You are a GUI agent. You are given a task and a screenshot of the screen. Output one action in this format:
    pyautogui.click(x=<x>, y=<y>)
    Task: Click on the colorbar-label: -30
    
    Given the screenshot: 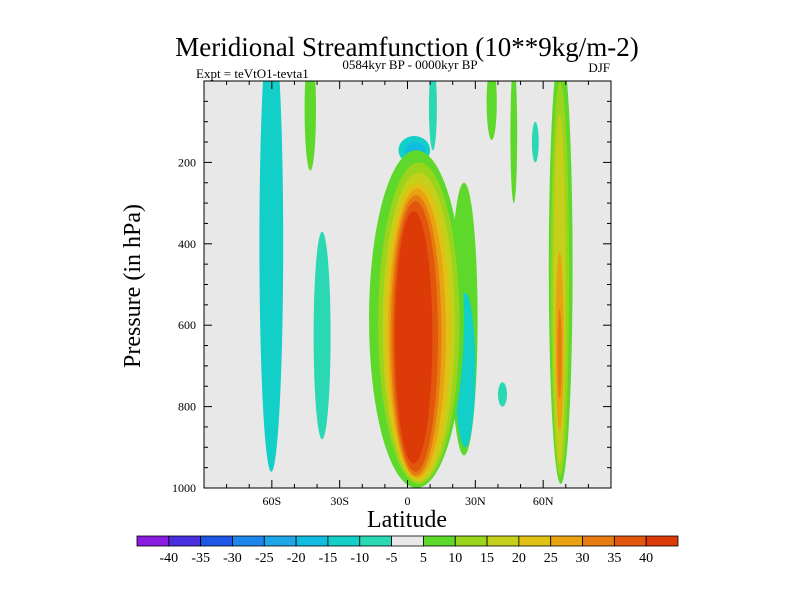 What is the action you would take?
    pyautogui.click(x=232, y=558)
    